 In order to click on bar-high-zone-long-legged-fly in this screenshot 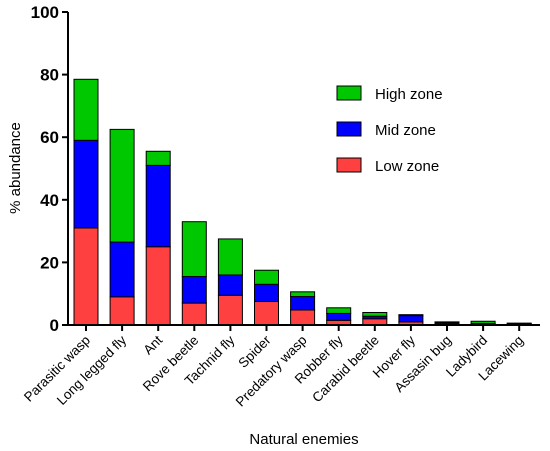, I will do `click(122, 185)`.